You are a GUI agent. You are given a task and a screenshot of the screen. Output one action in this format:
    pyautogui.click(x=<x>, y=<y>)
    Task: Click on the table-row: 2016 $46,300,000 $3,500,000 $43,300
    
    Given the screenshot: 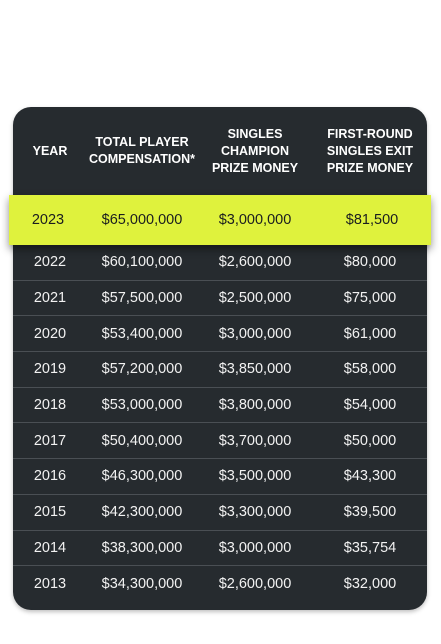 What is the action you would take?
    pyautogui.click(x=220, y=477)
    